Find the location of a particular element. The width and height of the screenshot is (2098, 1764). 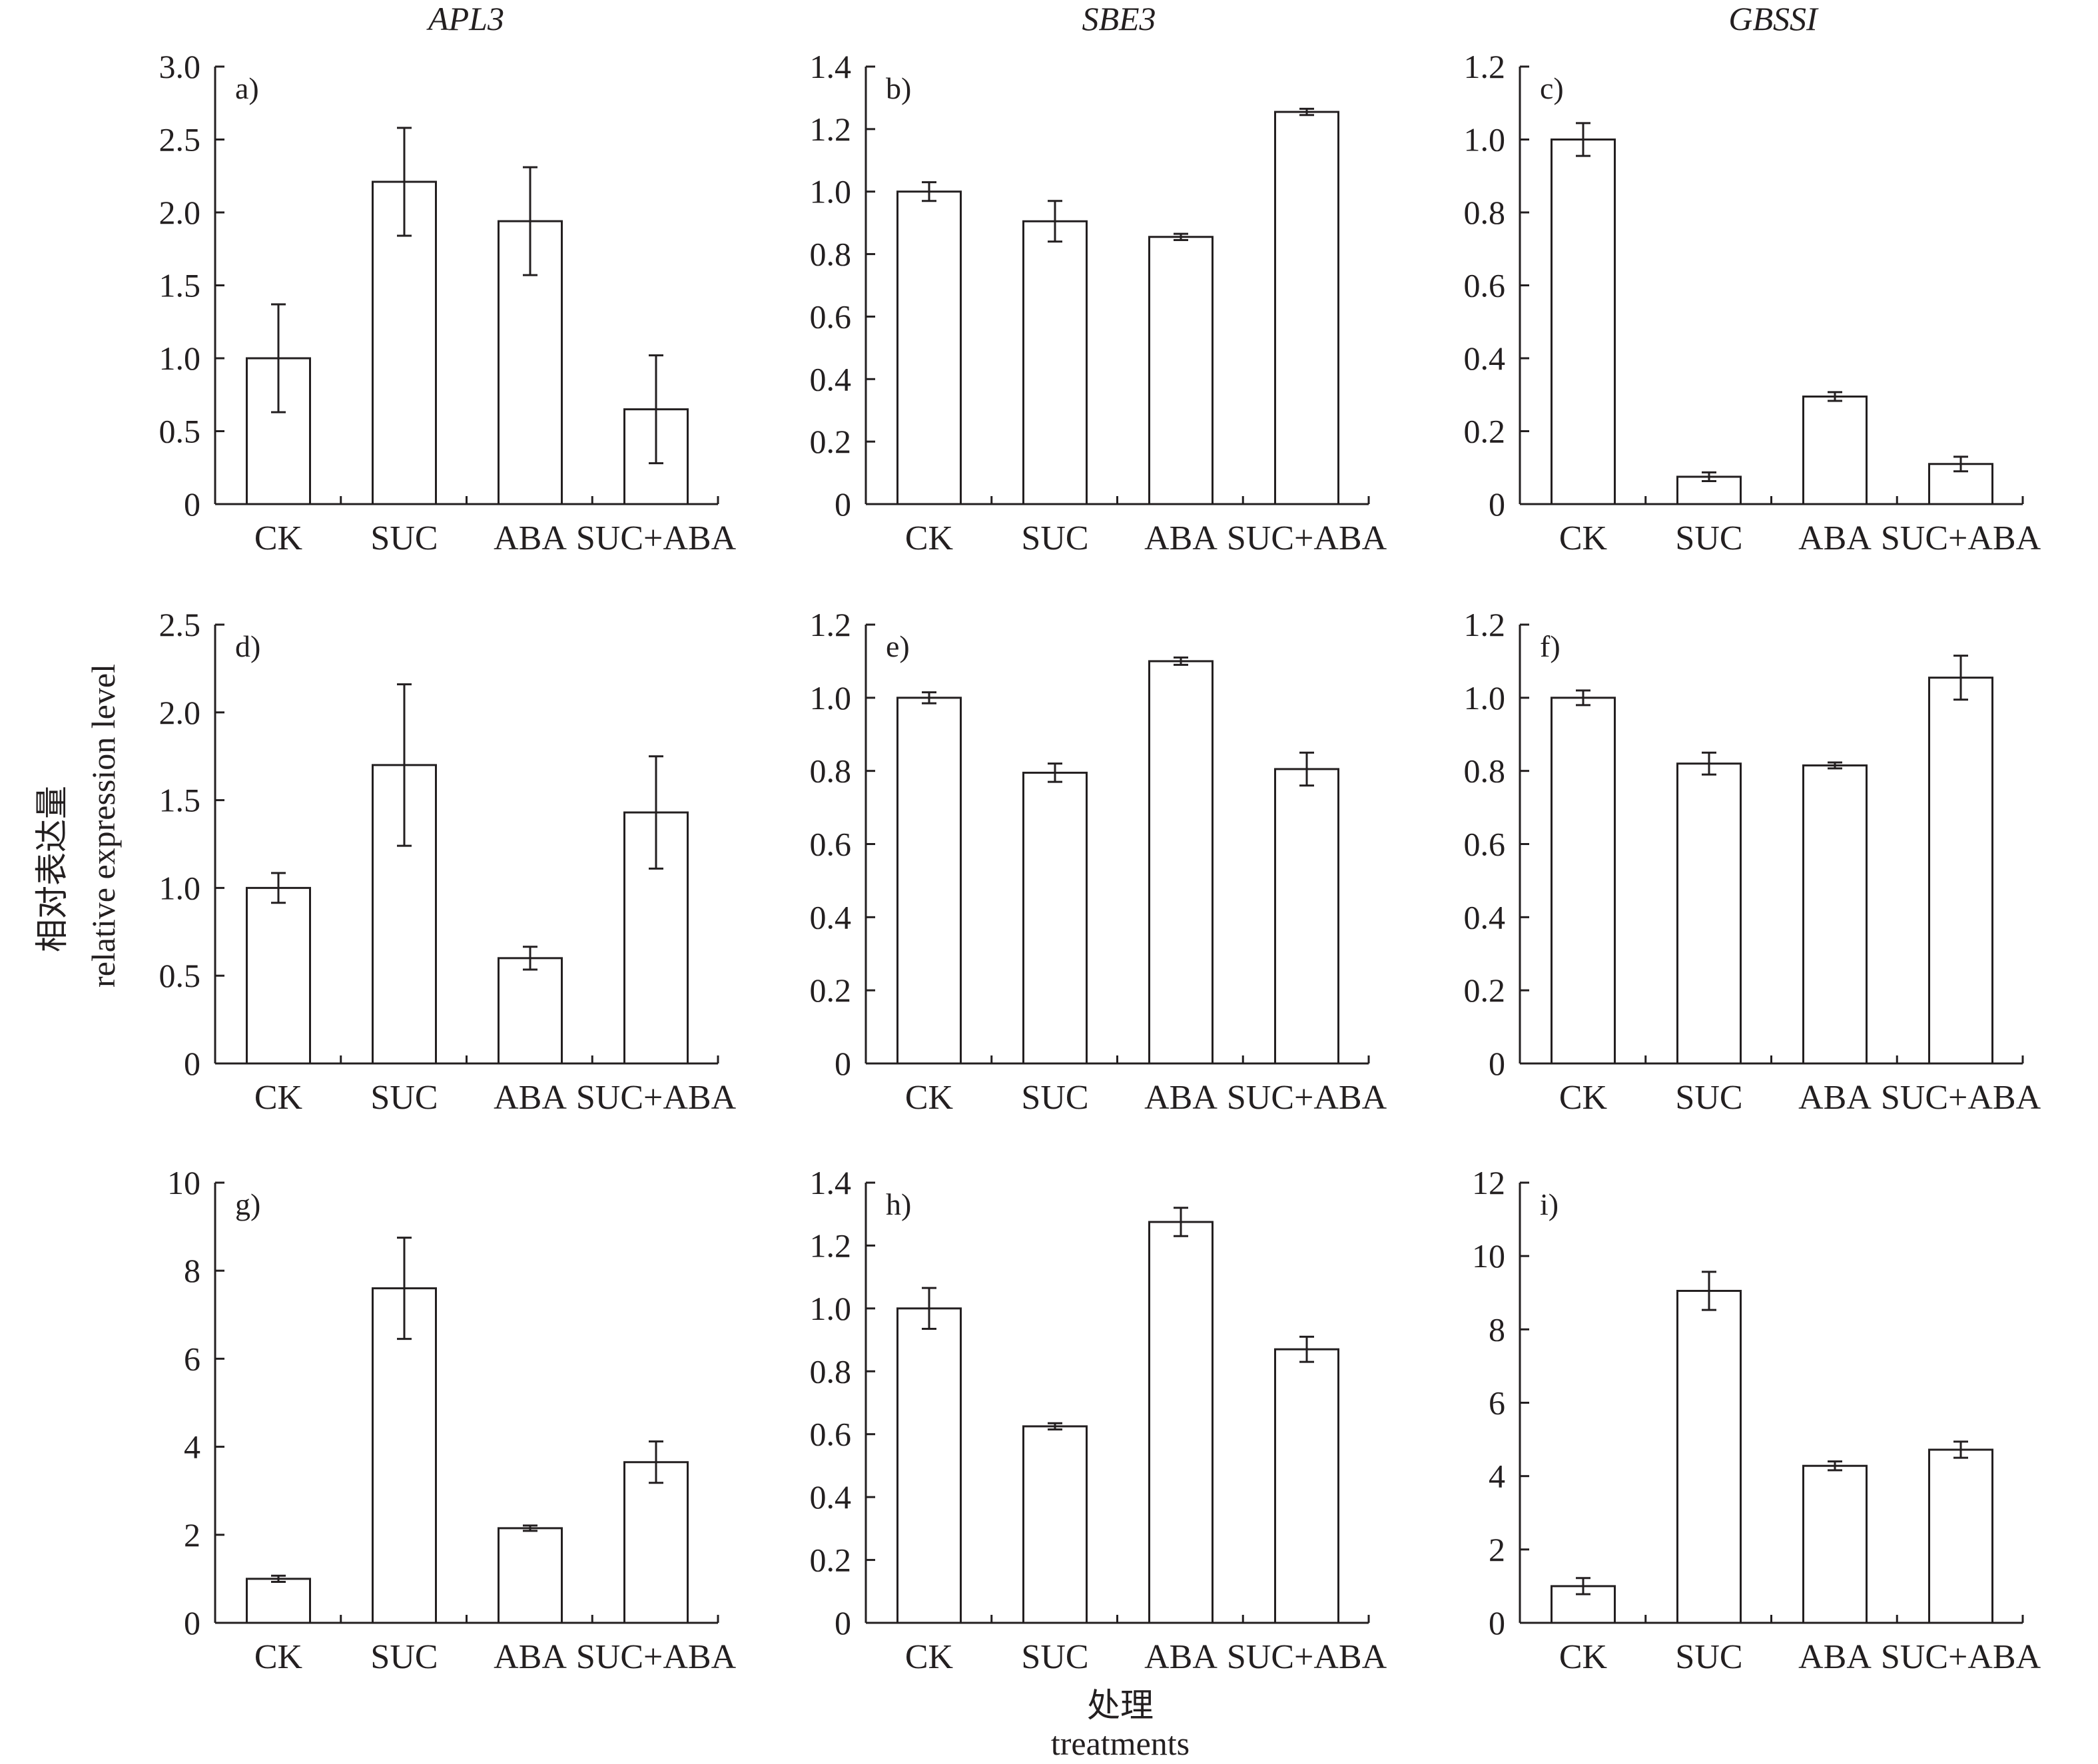

panel-b: 0 0.2 0.4 0.6 0.8 1.0 1.2 1.4 b) CK SUC ABA SUC+ABA is located at coordinates (1098, 302).